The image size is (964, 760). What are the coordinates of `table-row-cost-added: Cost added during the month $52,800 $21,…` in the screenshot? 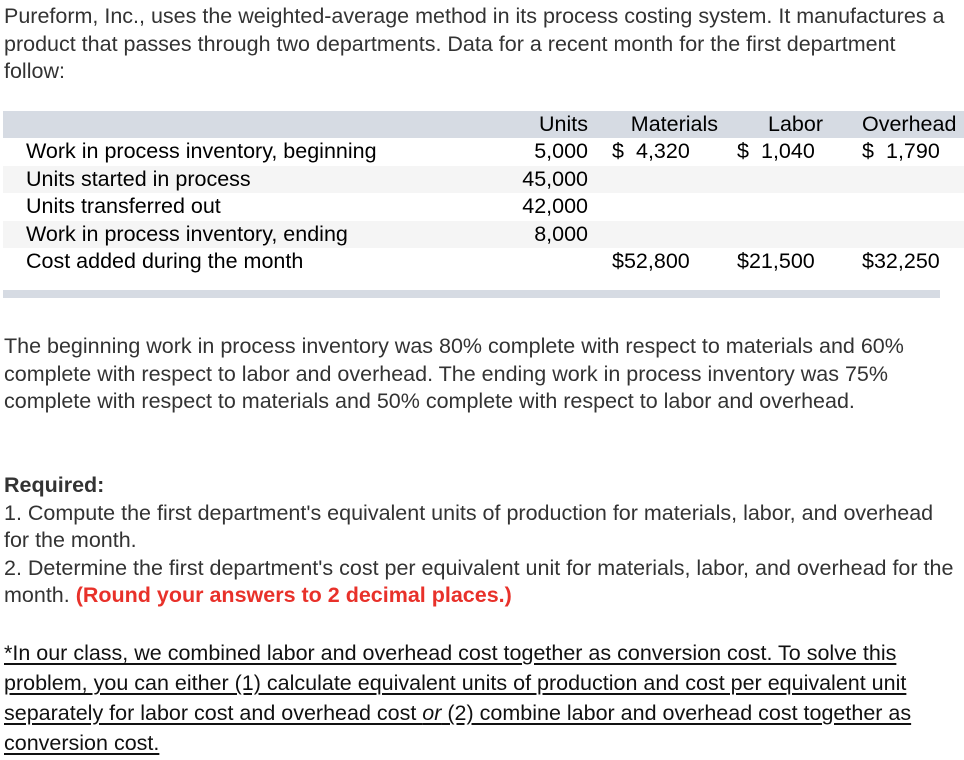 It's located at (483, 262).